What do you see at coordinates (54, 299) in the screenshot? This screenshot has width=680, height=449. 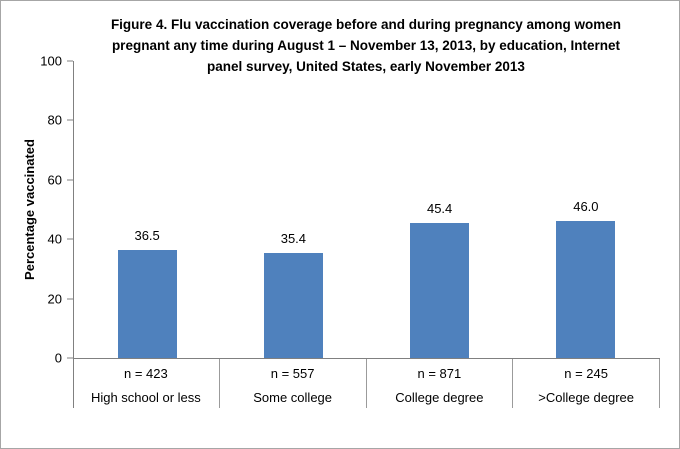 I see `y-tick-label: 20` at bounding box center [54, 299].